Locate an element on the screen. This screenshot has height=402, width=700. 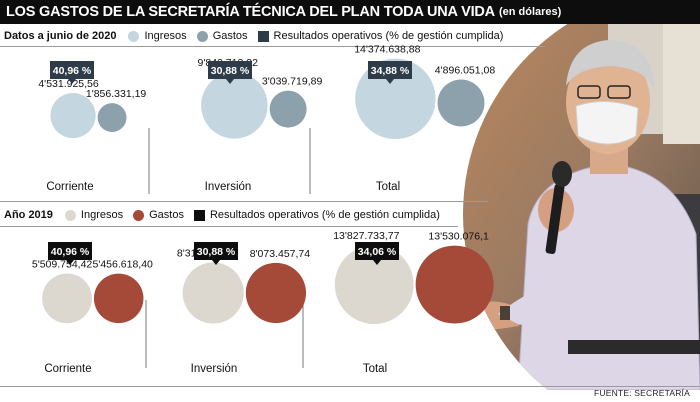
legend-2019-gastos: Gastos is located at coordinates (158, 215).